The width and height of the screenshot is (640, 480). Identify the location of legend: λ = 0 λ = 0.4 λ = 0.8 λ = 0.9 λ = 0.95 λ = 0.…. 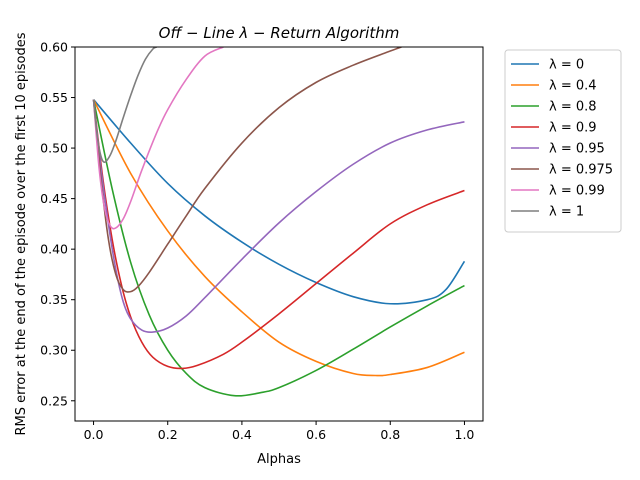
(563, 141).